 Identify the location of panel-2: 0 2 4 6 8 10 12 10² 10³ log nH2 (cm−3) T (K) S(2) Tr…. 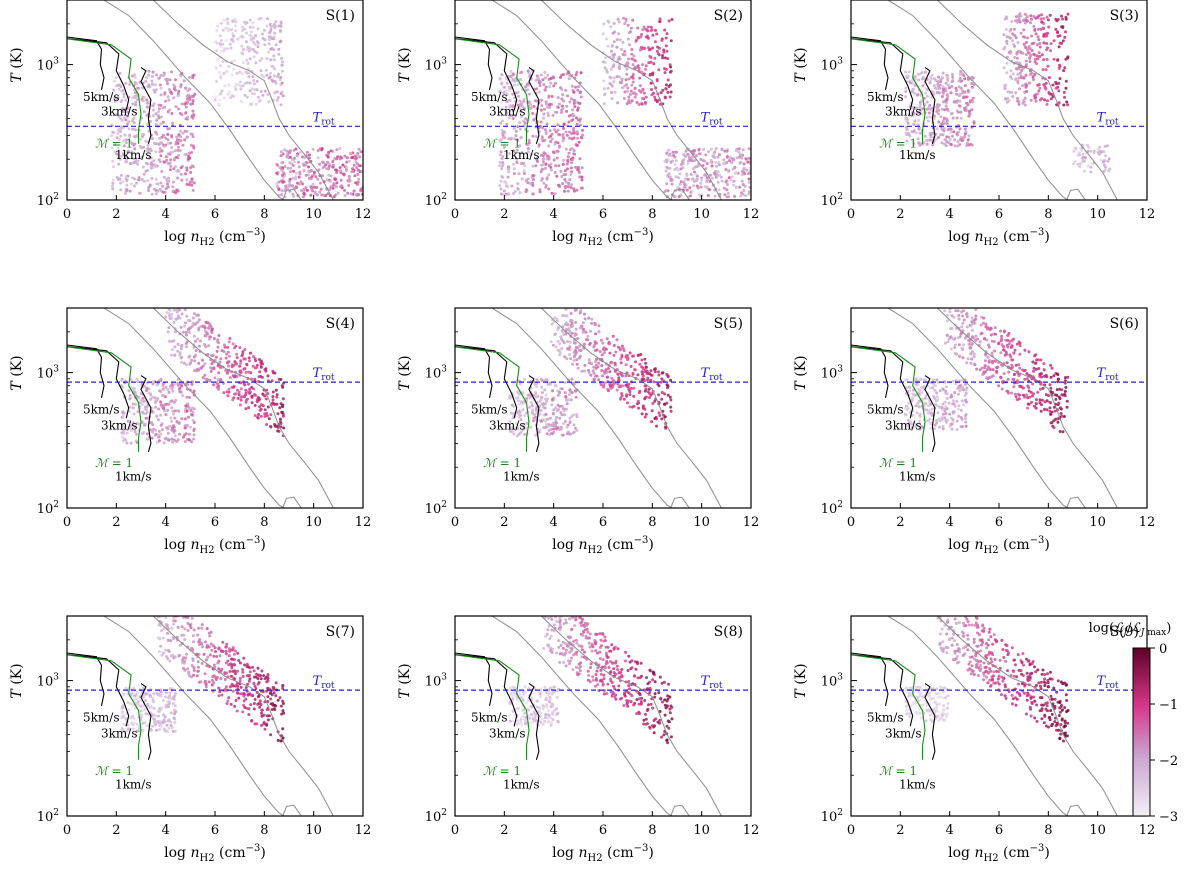
(578, 124).